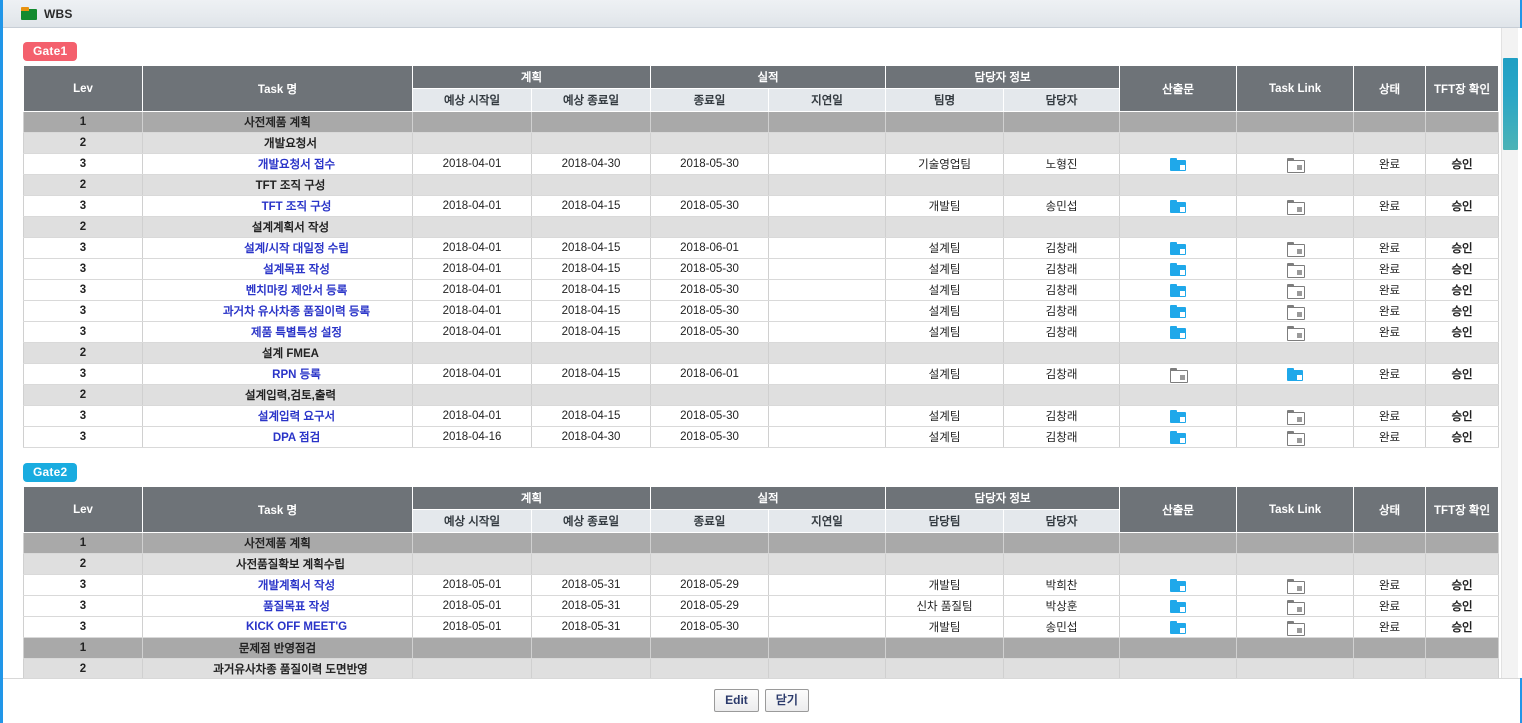 The height and width of the screenshot is (723, 1522). I want to click on table-row: 2 과거유사차종 품질이력 도면반영, so click(761, 668).